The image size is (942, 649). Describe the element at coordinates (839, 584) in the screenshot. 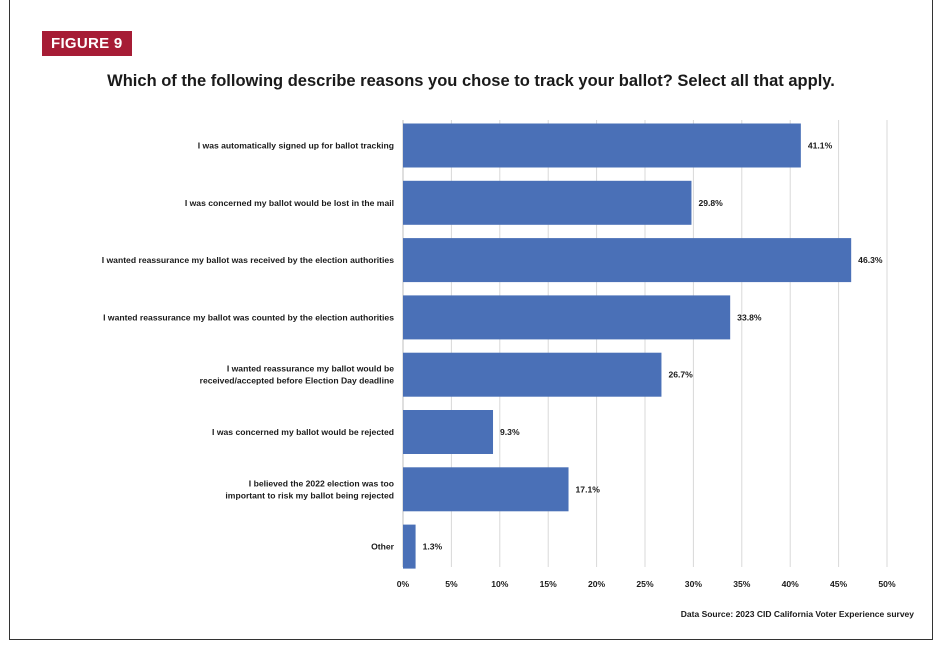

I see `x-tick-label: 45%` at that location.